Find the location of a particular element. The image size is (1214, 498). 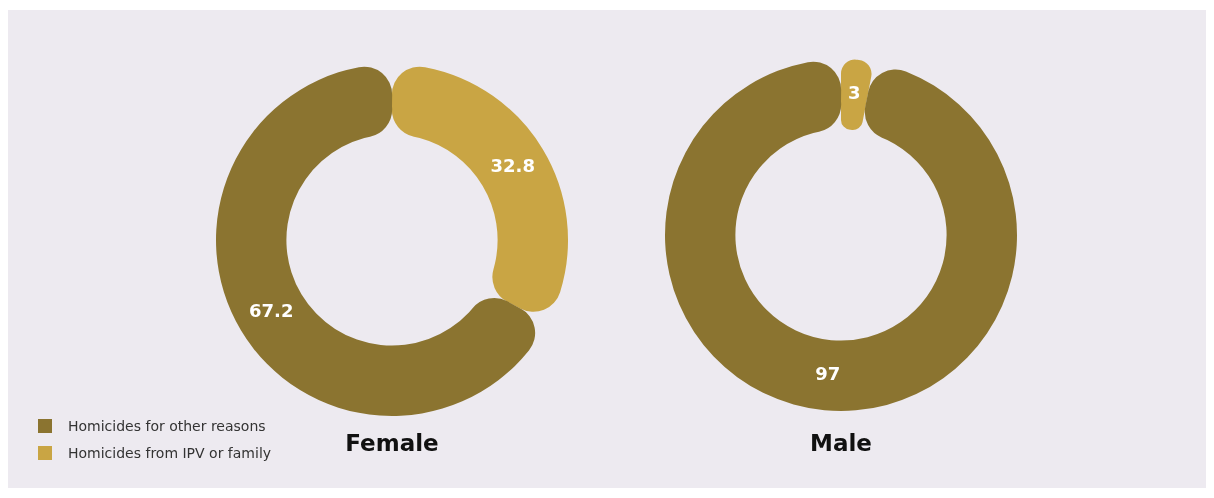

data-label: 32.8 is located at coordinates (512, 166).